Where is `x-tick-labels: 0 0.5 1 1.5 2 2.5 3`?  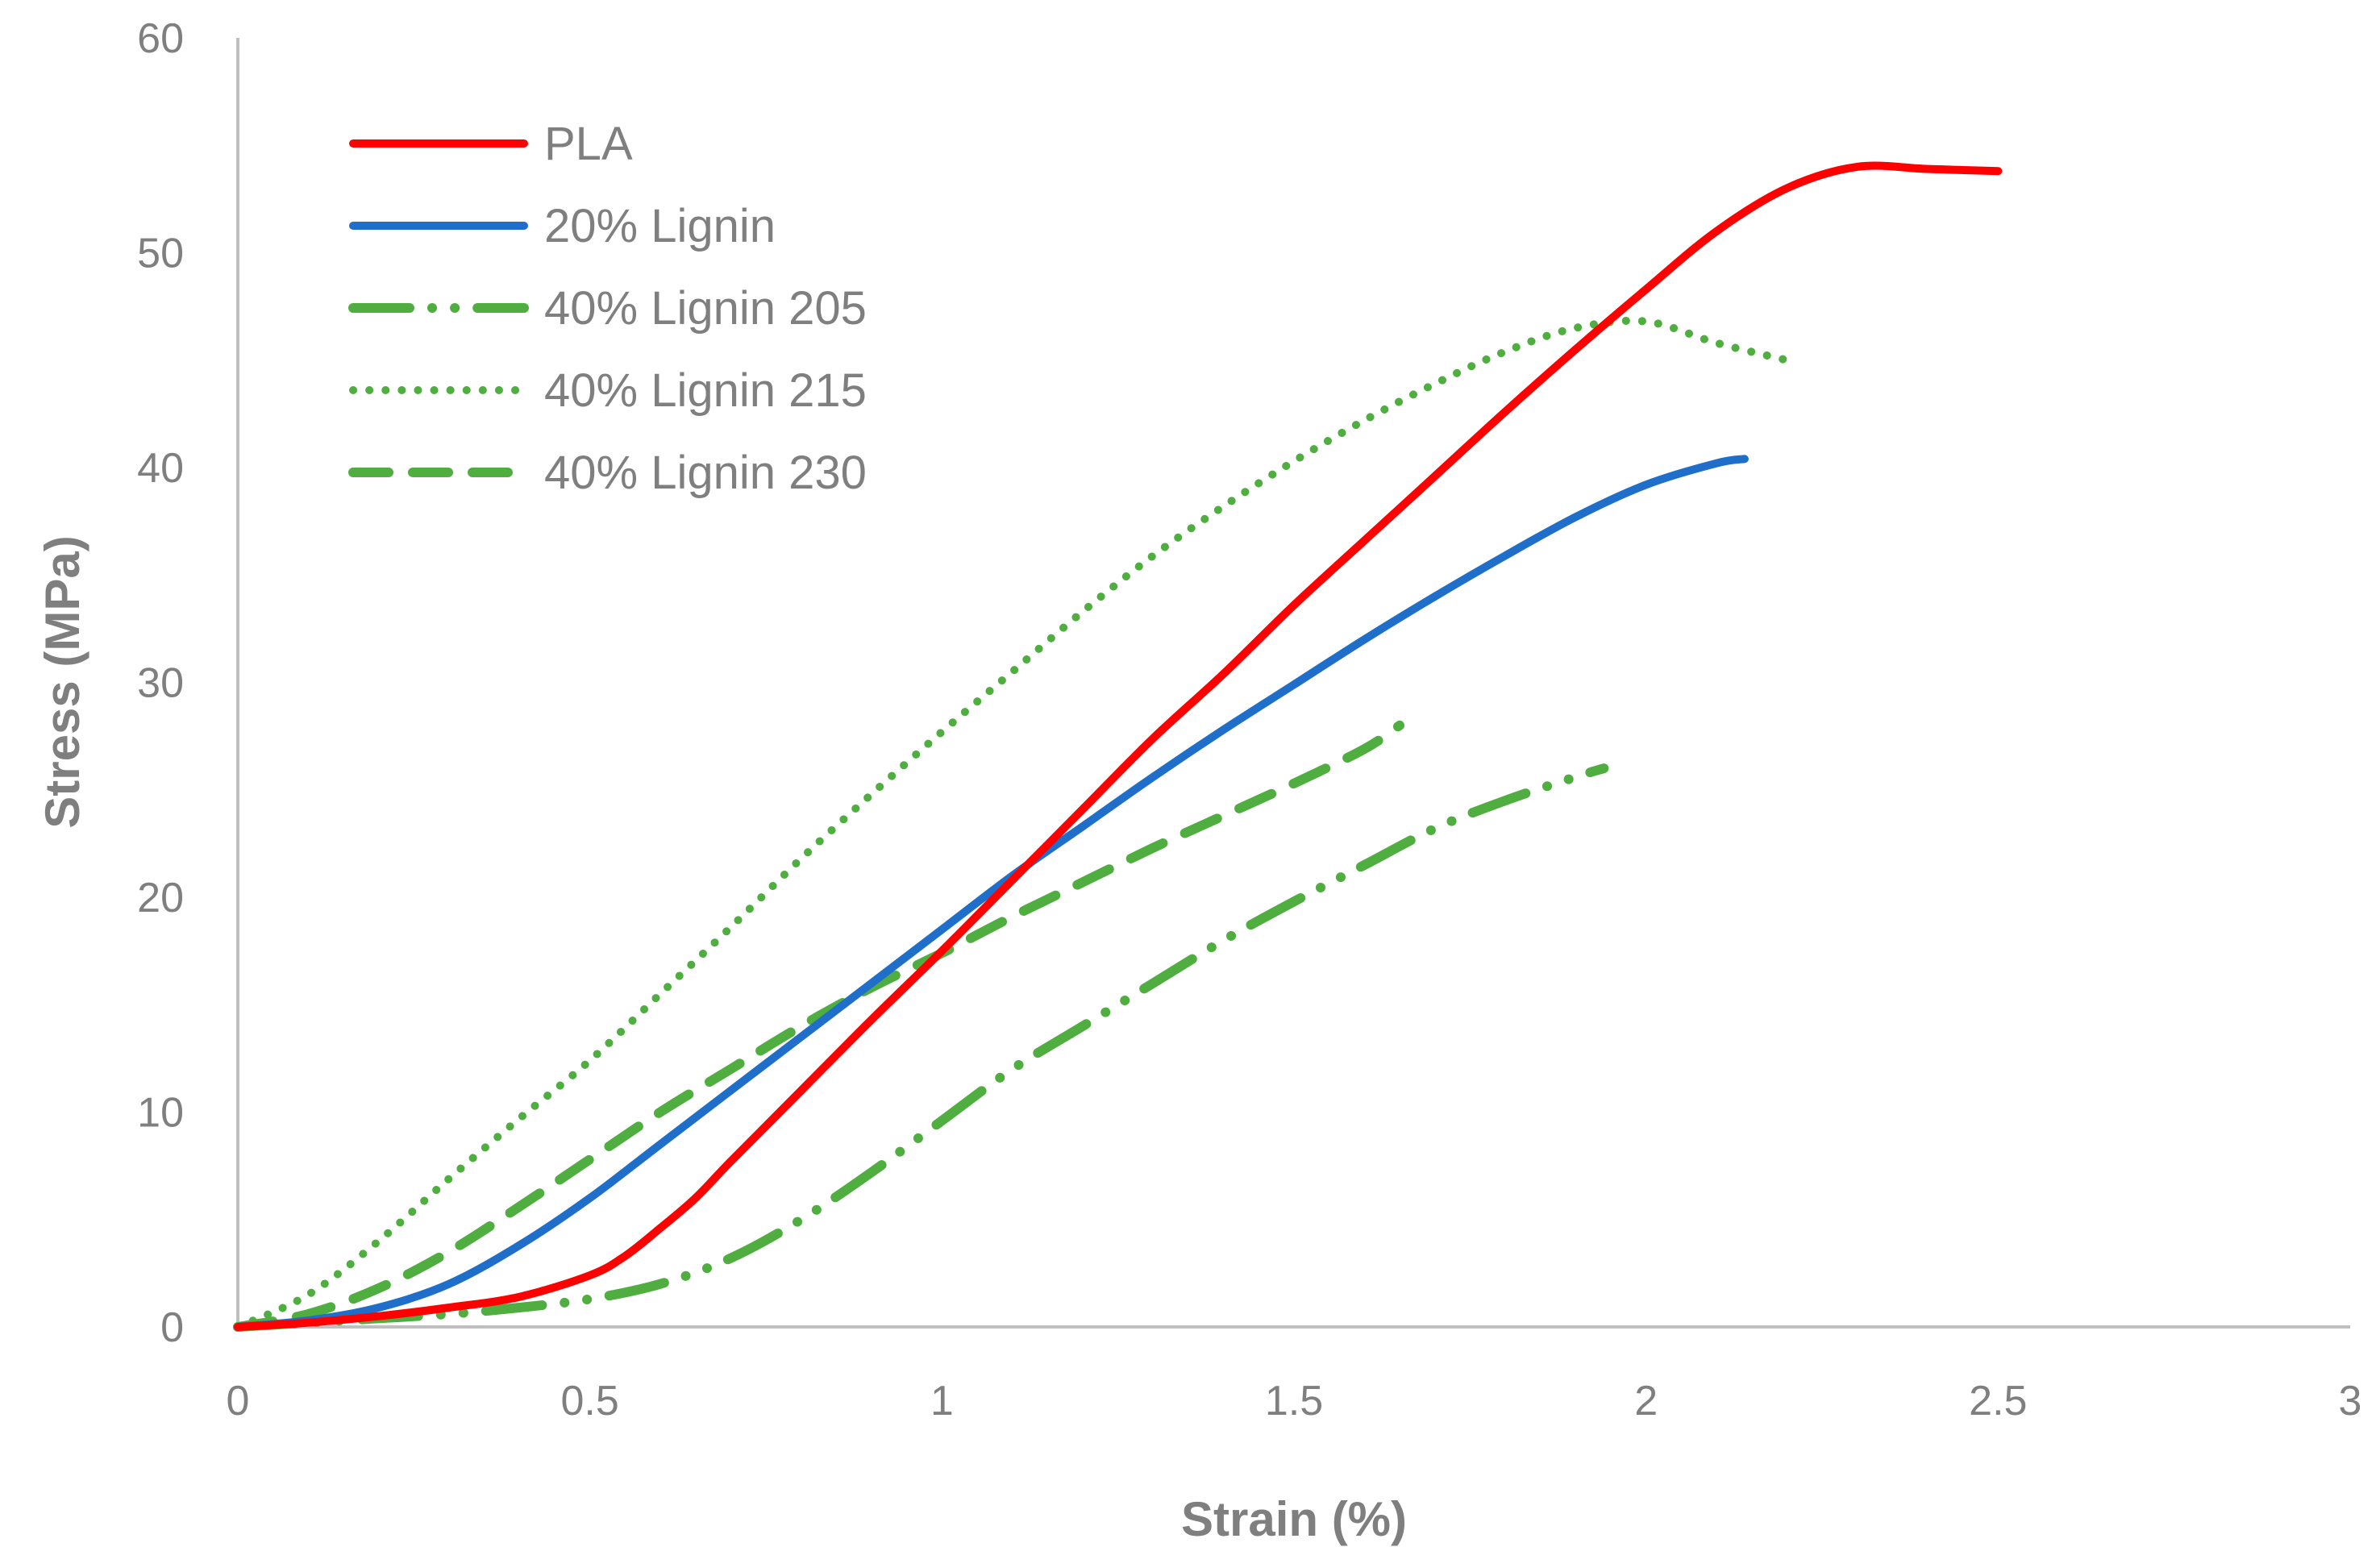
x-tick-labels: 0 0.5 1 1.5 2 2.5 3 is located at coordinates (1294, 1401).